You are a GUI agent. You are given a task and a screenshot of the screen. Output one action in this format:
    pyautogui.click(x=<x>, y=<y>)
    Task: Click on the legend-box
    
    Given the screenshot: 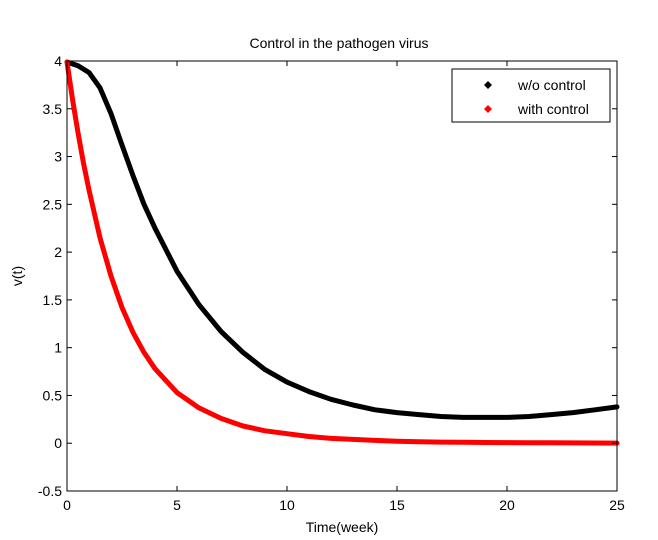 What is the action you would take?
    pyautogui.click(x=531, y=95)
    